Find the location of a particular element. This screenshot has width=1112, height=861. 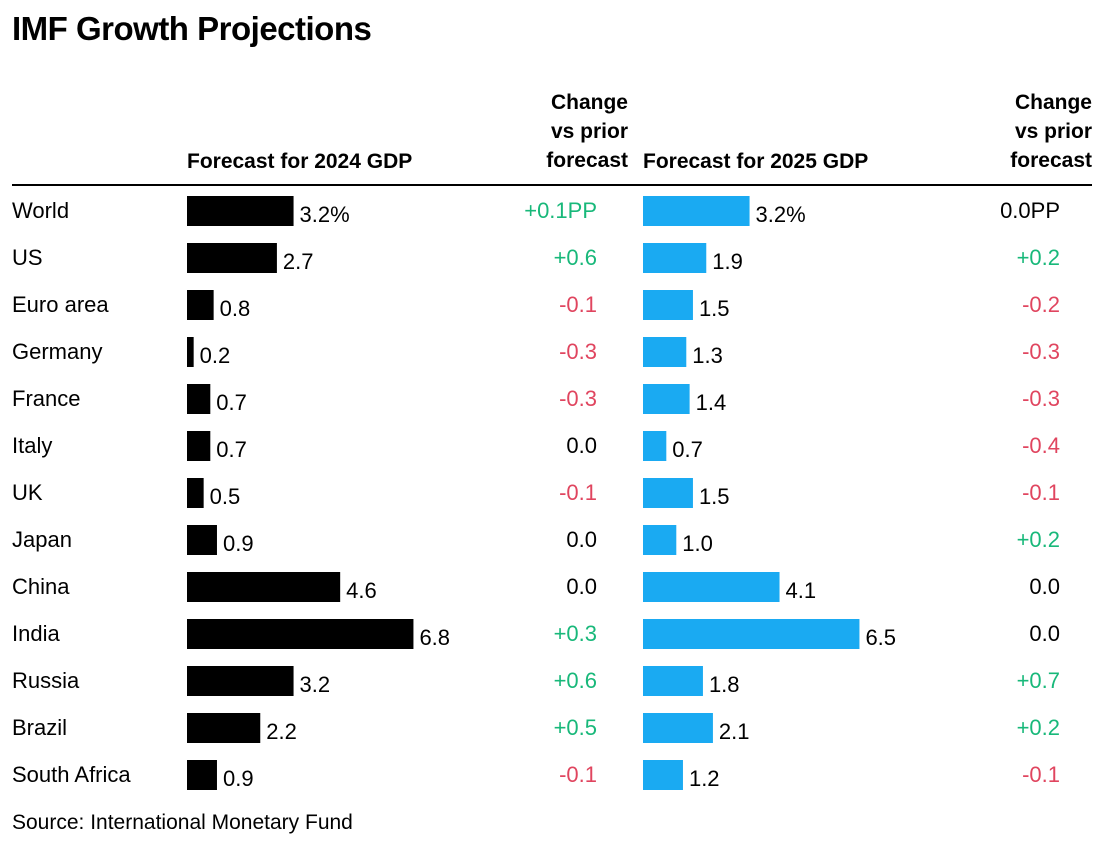

header-change-2025: forecast is located at coordinates (1051, 160).